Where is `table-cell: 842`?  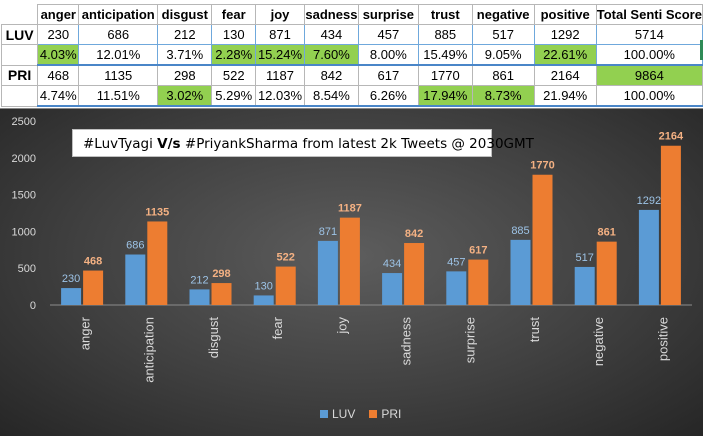 table-cell: 842 is located at coordinates (331, 75).